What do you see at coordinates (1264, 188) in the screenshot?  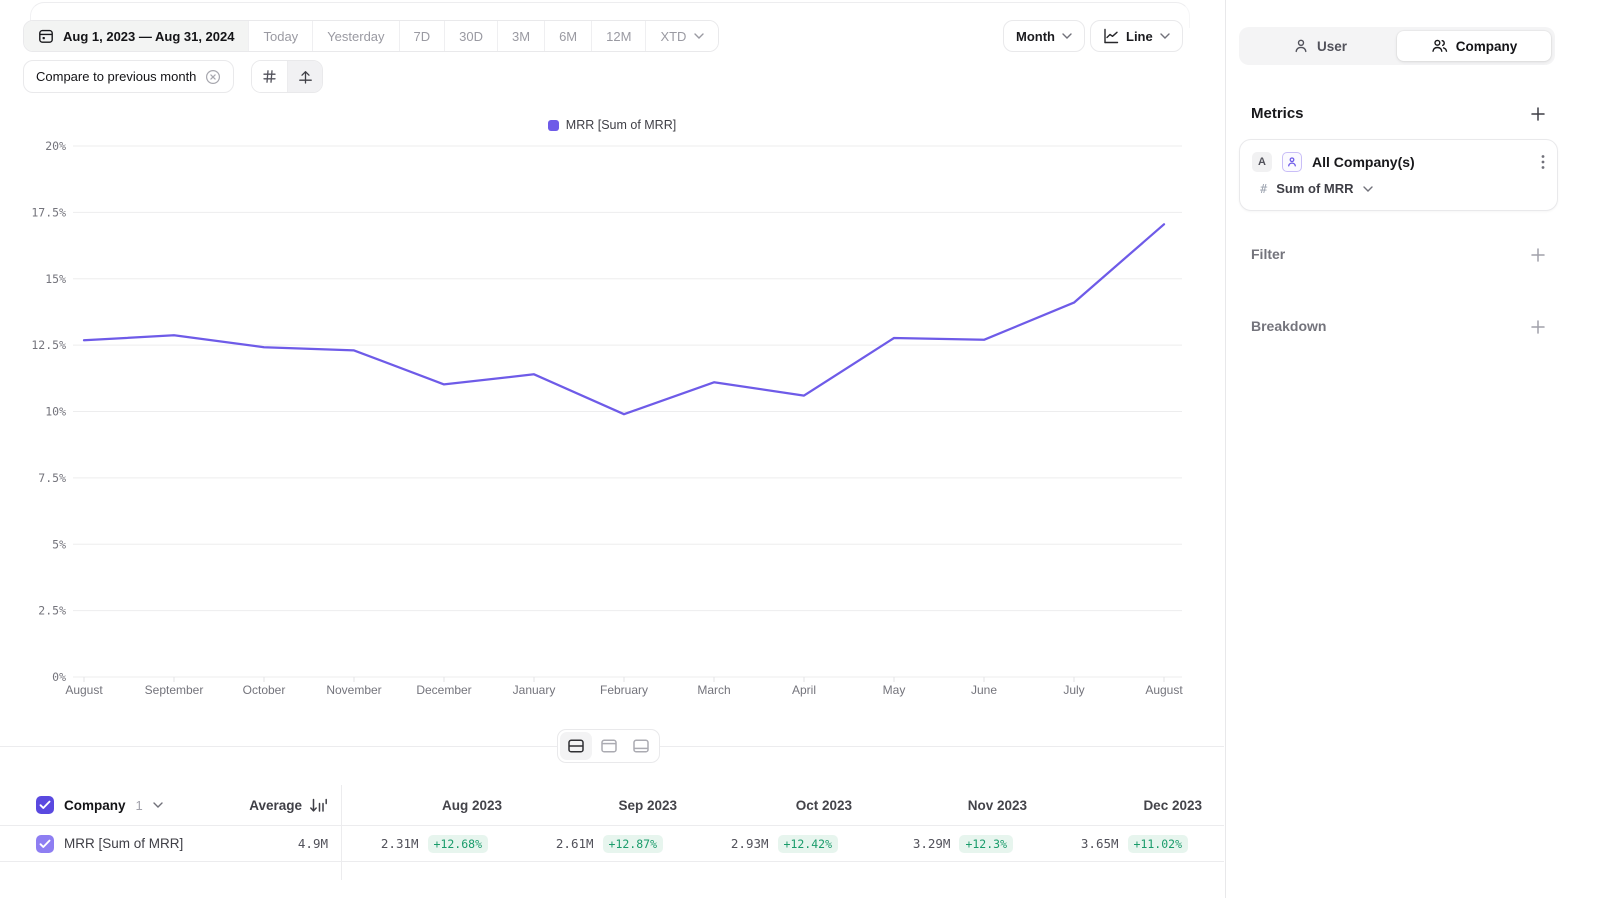 I see `number-type-icon: #` at bounding box center [1264, 188].